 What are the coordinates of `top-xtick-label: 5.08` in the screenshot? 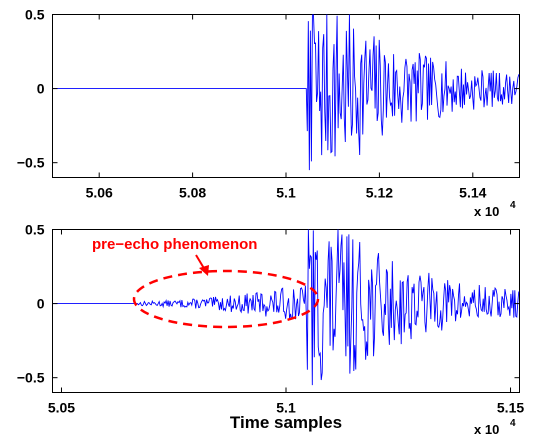 It's located at (192, 193).